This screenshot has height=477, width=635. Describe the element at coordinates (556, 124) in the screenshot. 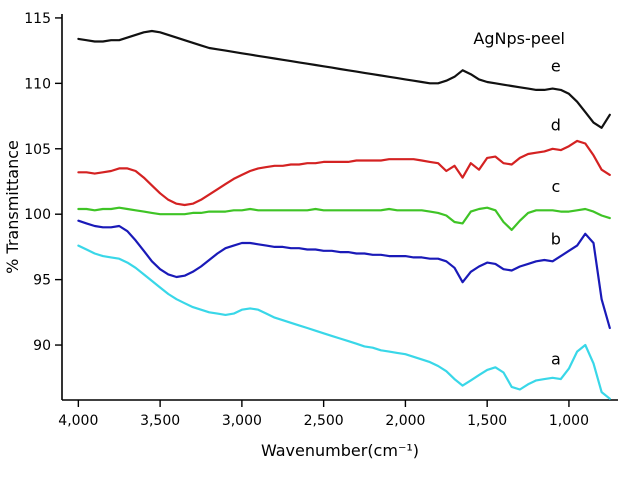

I see `curve-label-d: d` at that location.